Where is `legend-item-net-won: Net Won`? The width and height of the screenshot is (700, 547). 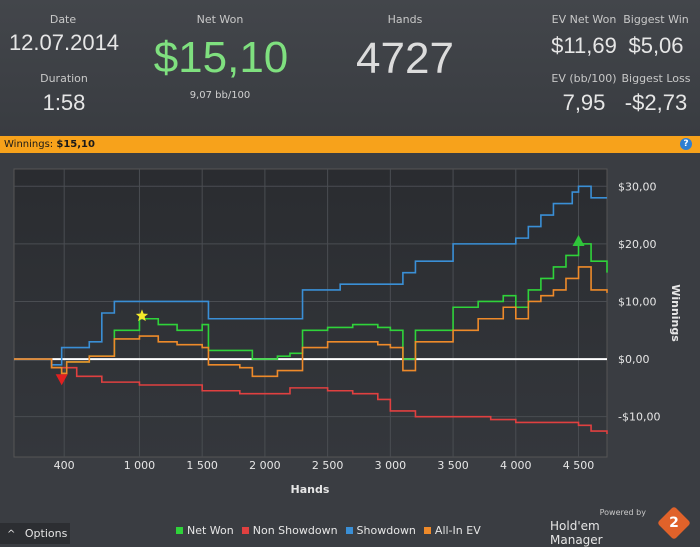 legend-item-net-won: Net Won is located at coordinates (205, 530).